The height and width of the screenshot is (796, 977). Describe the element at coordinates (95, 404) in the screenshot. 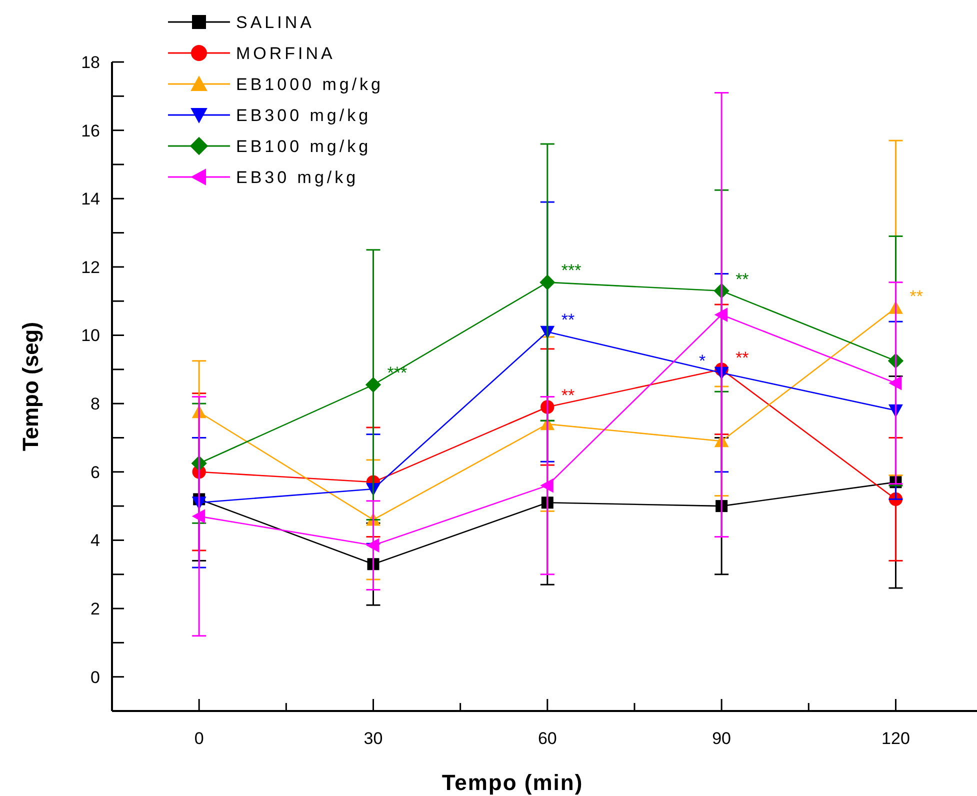

I see `y-tick-label: 8` at that location.